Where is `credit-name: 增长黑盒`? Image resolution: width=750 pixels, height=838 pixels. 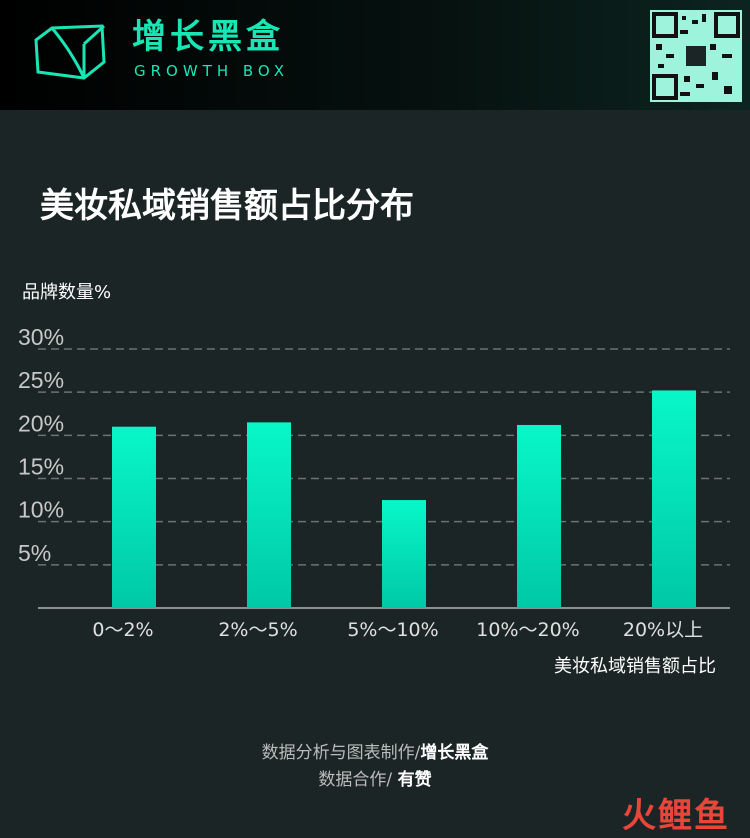
credit-name: 增长黑盒 is located at coordinates (454, 753).